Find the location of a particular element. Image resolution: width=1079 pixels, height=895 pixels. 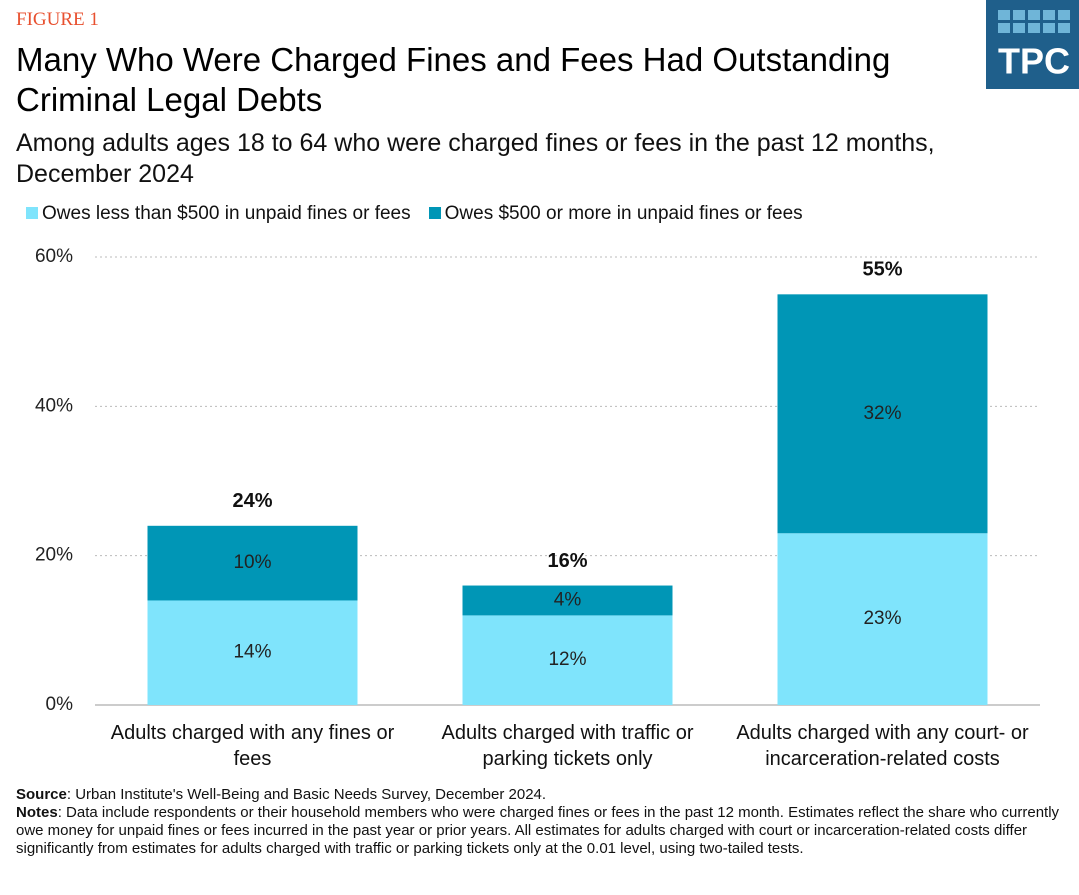

value-label: 32% is located at coordinates (882, 413).